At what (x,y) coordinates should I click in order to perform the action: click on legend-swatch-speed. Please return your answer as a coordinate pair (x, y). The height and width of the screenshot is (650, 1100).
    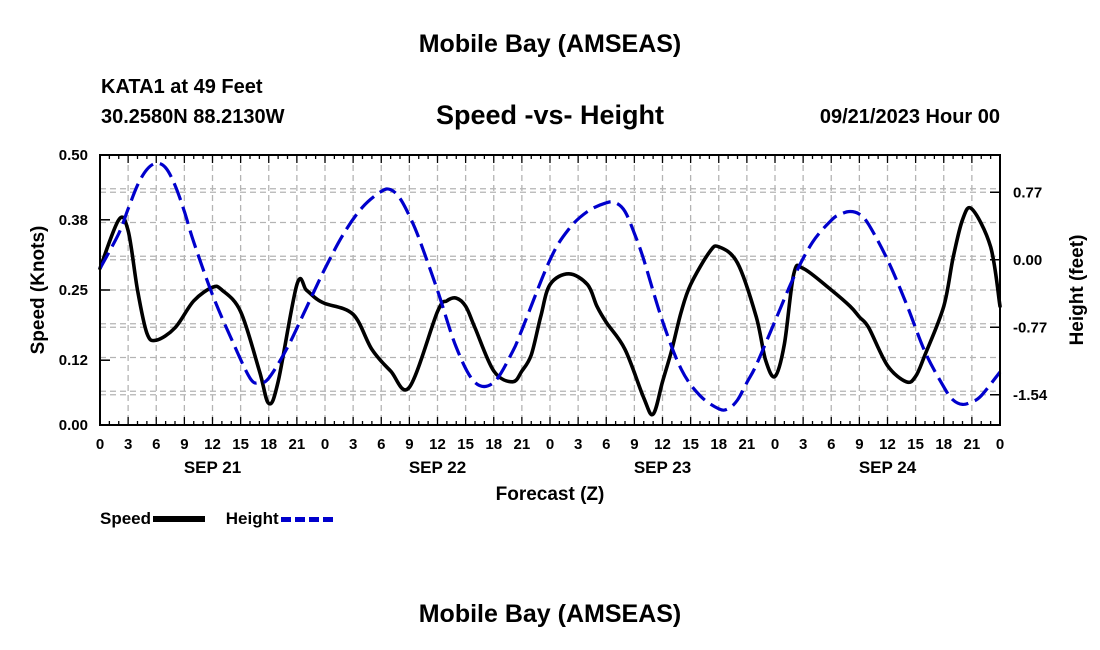
    Looking at the image, I should click on (179, 519).